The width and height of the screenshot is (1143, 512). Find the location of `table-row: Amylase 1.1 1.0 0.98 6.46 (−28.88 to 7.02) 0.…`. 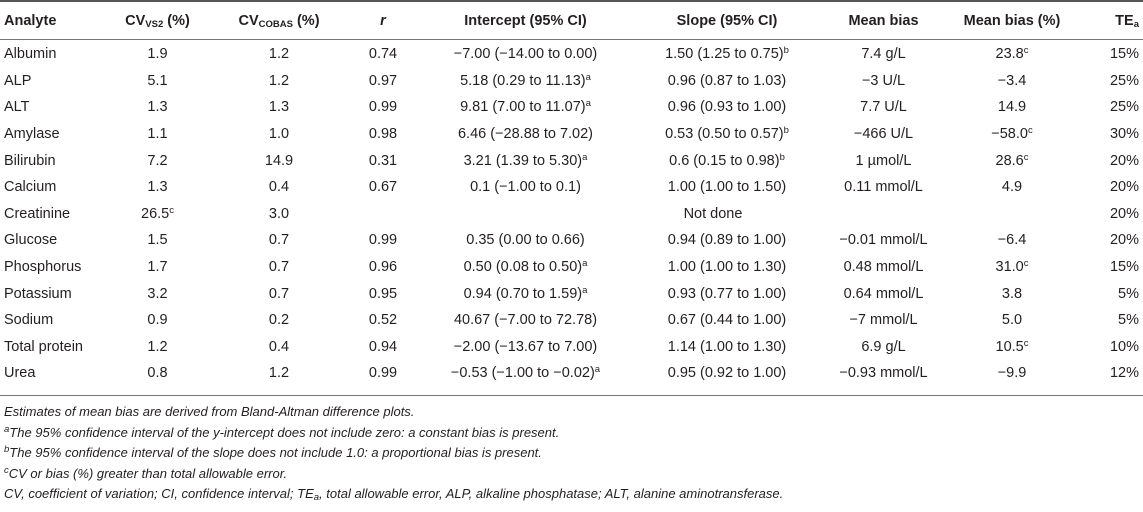

table-row: Amylase 1.1 1.0 0.98 6.46 (−28.88 to 7.02) 0.… is located at coordinates (571, 134).